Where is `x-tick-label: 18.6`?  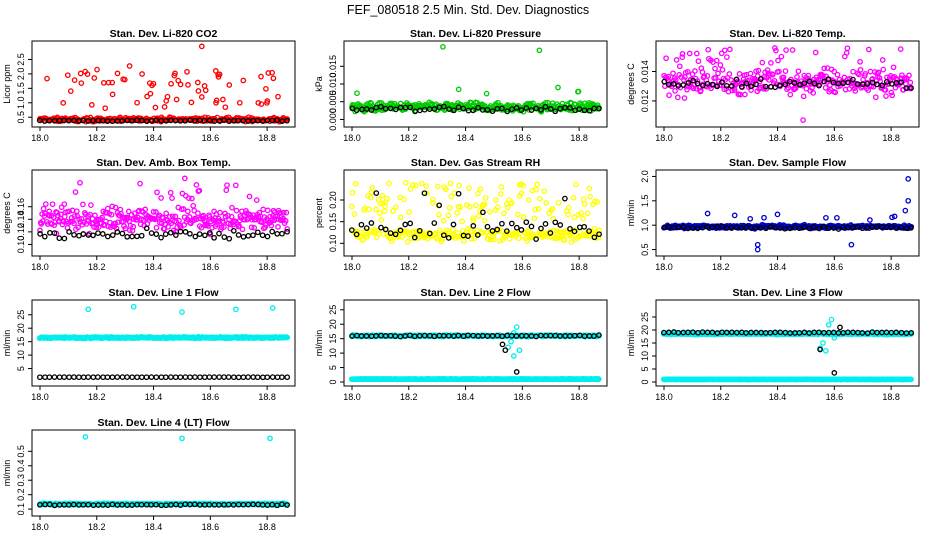
x-tick-label: 18.6 is located at coordinates (211, 138).